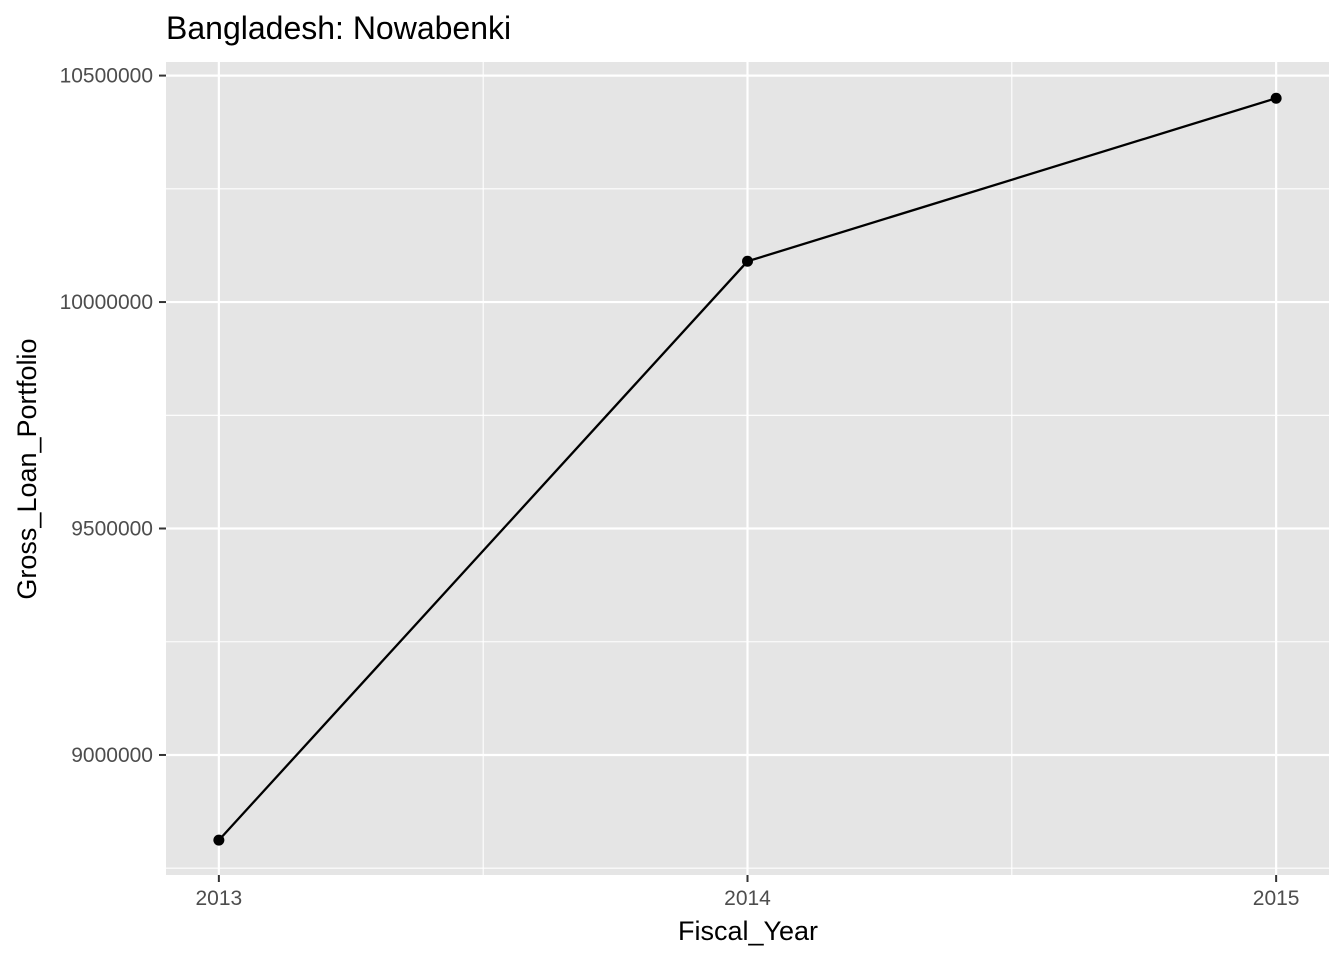  What do you see at coordinates (112, 529) in the screenshot?
I see `y-tick-label: 9500000` at bounding box center [112, 529].